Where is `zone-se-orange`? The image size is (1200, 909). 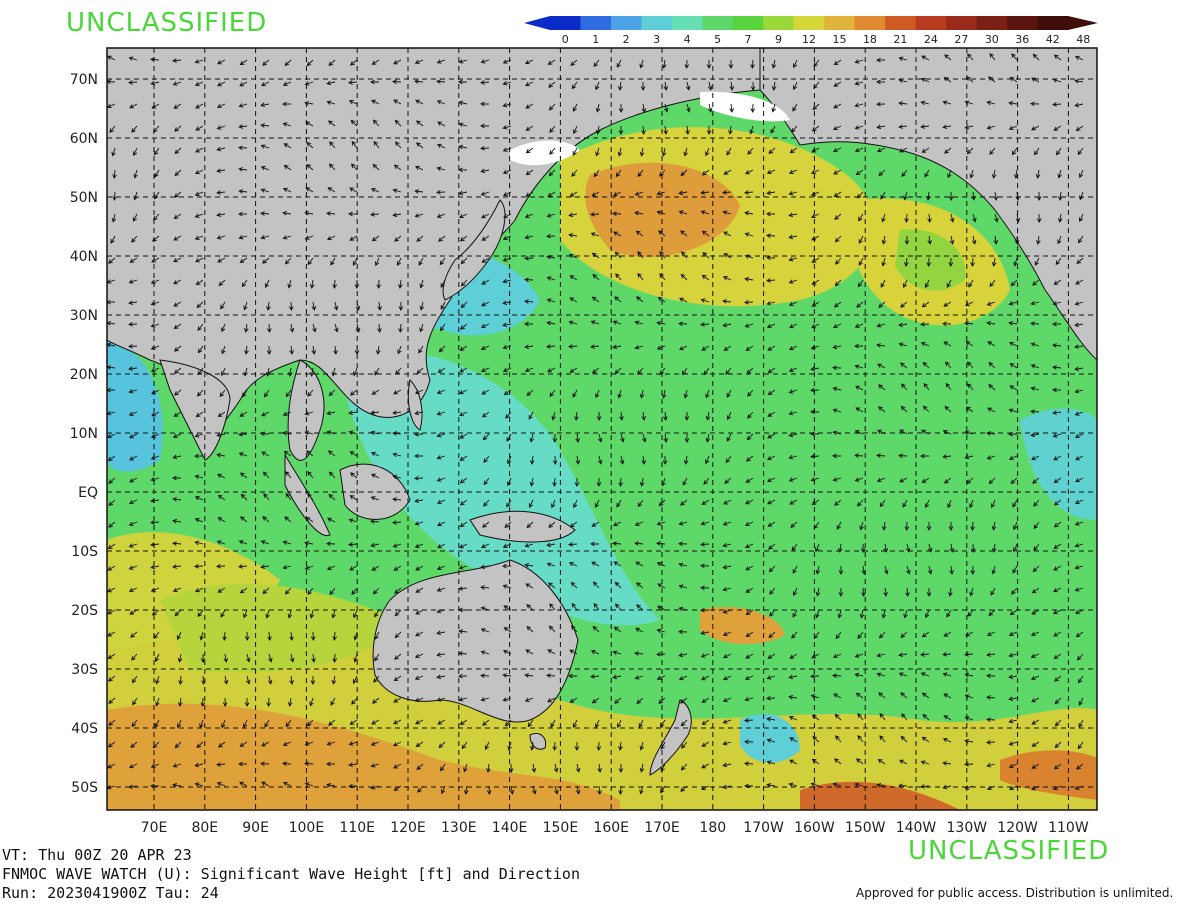
zone-se-orange is located at coordinates (1048, 775).